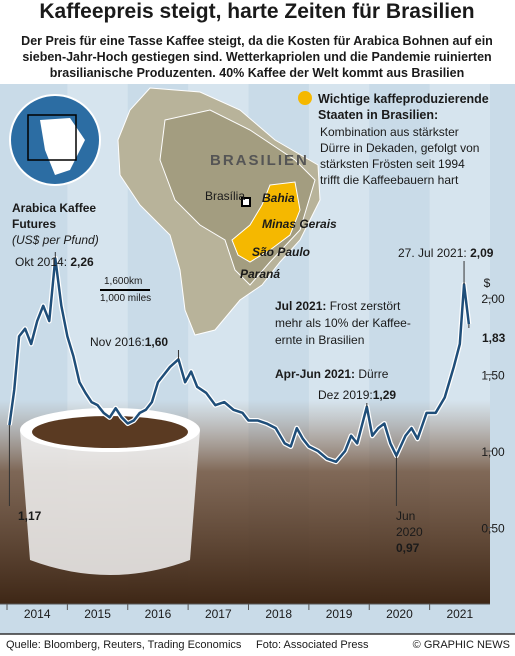  I want to click on legend-title: Wichtige kaffeproduzierende, so click(403, 99).